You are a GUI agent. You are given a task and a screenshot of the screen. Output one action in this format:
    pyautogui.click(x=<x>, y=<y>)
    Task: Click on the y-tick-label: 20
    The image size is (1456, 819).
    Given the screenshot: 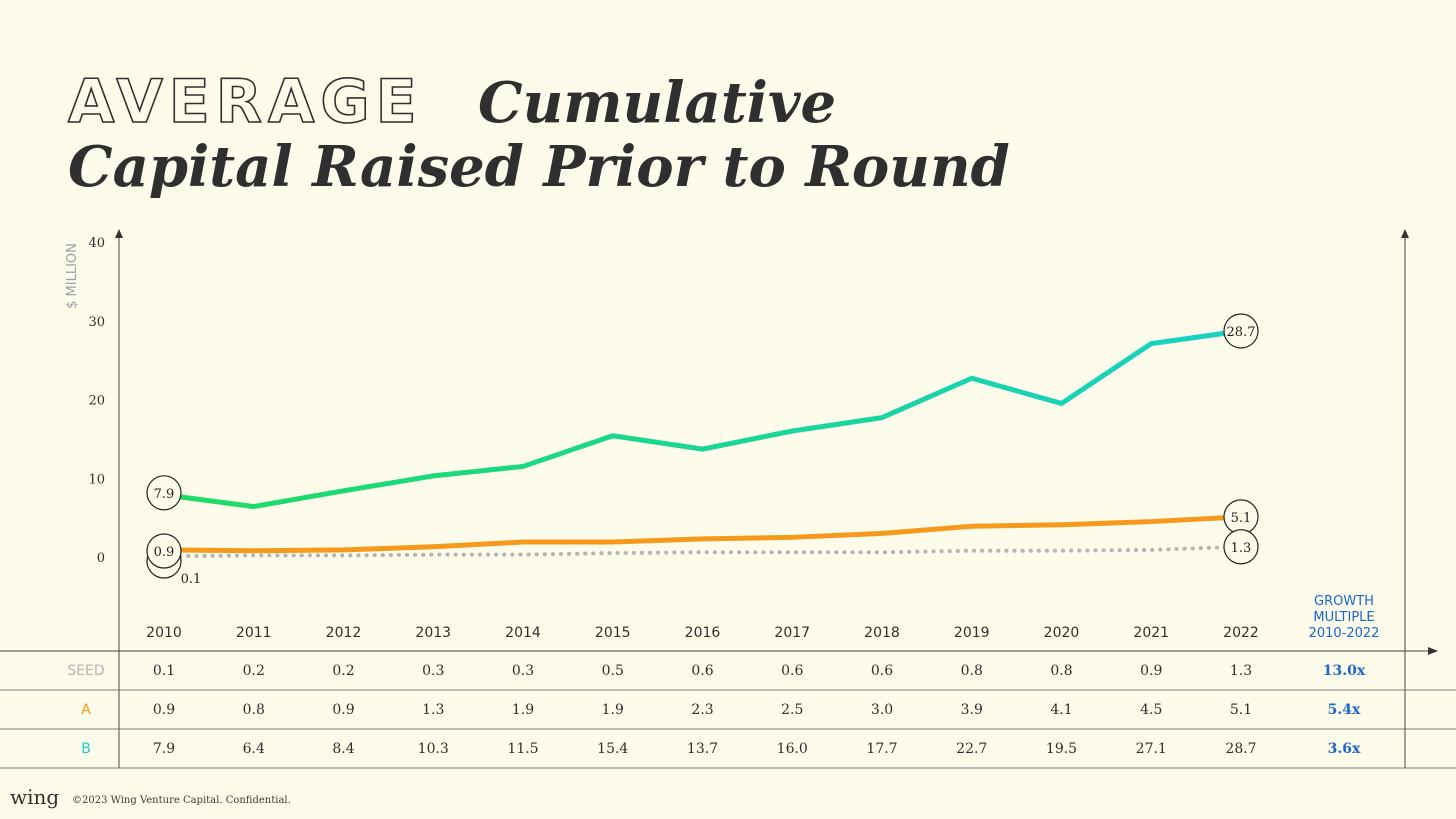 What is the action you would take?
    pyautogui.click(x=96, y=401)
    